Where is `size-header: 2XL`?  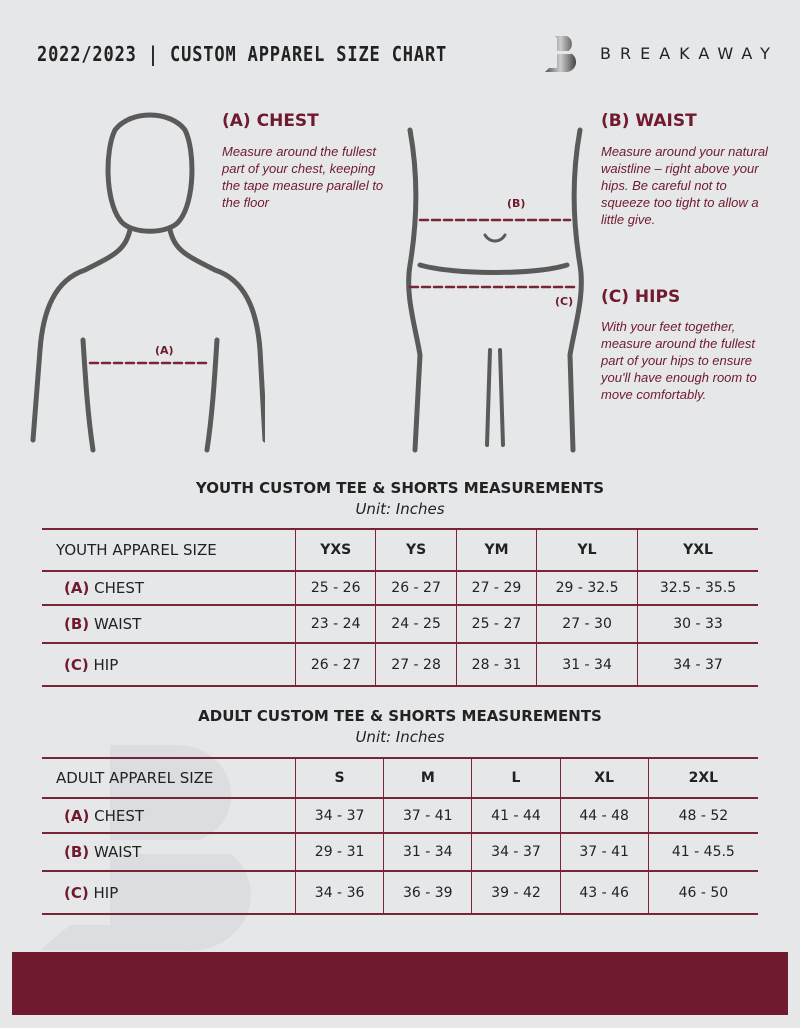
size-header: 2XL is located at coordinates (702, 778).